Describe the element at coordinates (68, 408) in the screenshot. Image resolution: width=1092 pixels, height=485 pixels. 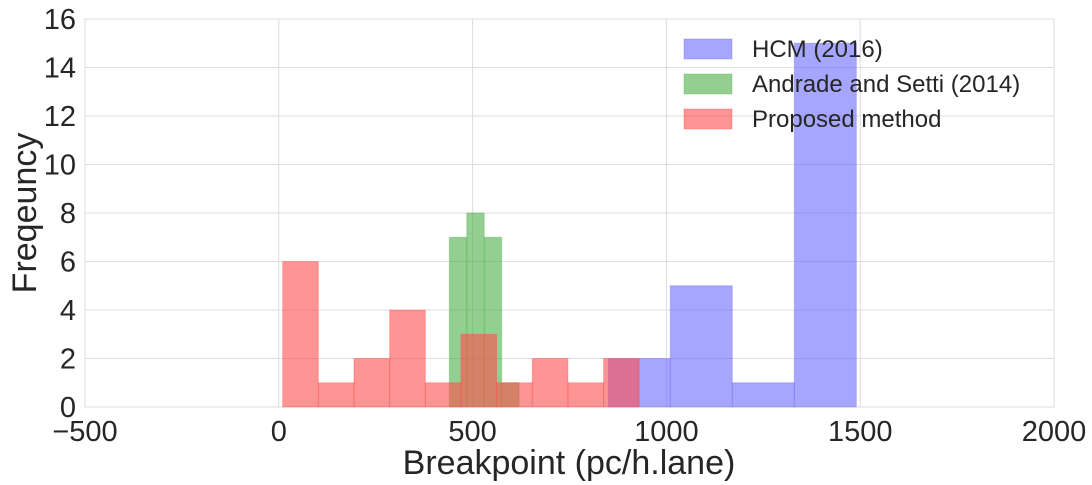
I see `y-tick-label: 0` at that location.